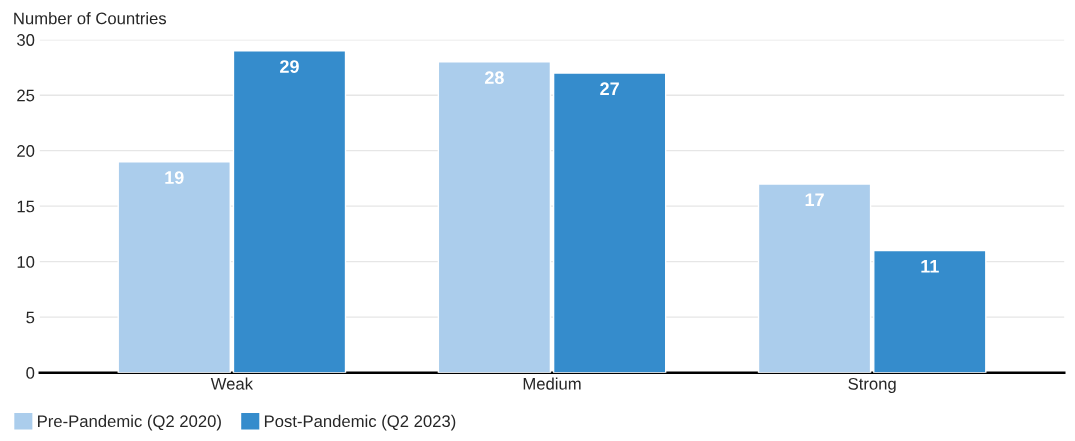 This screenshot has width=1075, height=441. I want to click on y-tick-label: 5, so click(30, 317).